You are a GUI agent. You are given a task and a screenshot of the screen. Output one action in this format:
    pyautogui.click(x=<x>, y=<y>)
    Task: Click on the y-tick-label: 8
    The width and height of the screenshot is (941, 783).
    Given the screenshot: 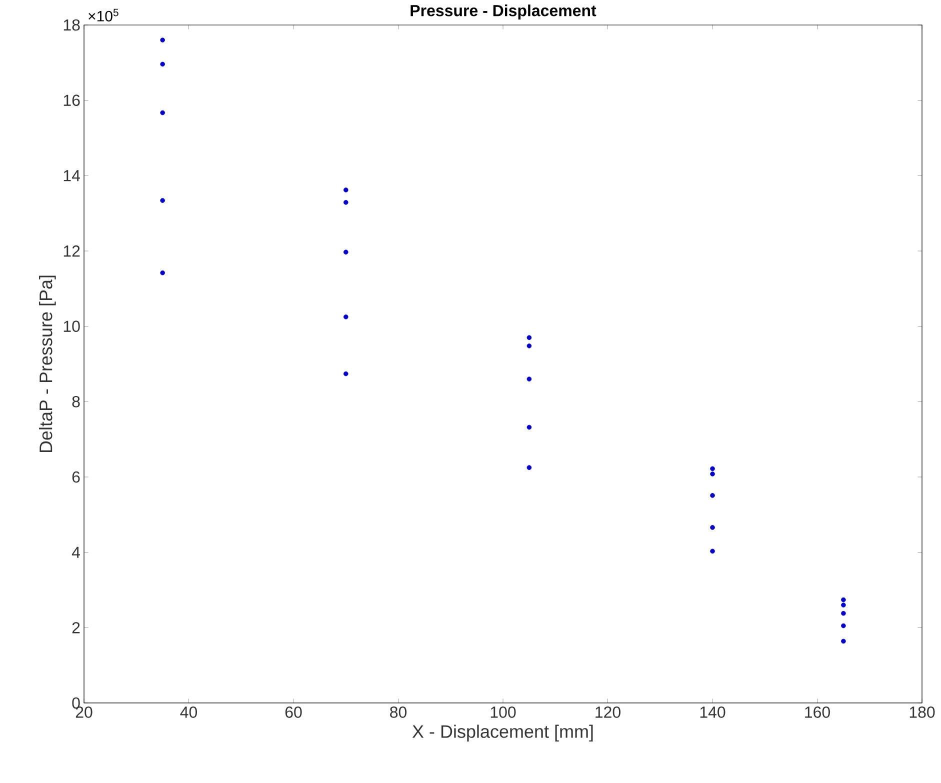 What is the action you would take?
    pyautogui.click(x=76, y=402)
    